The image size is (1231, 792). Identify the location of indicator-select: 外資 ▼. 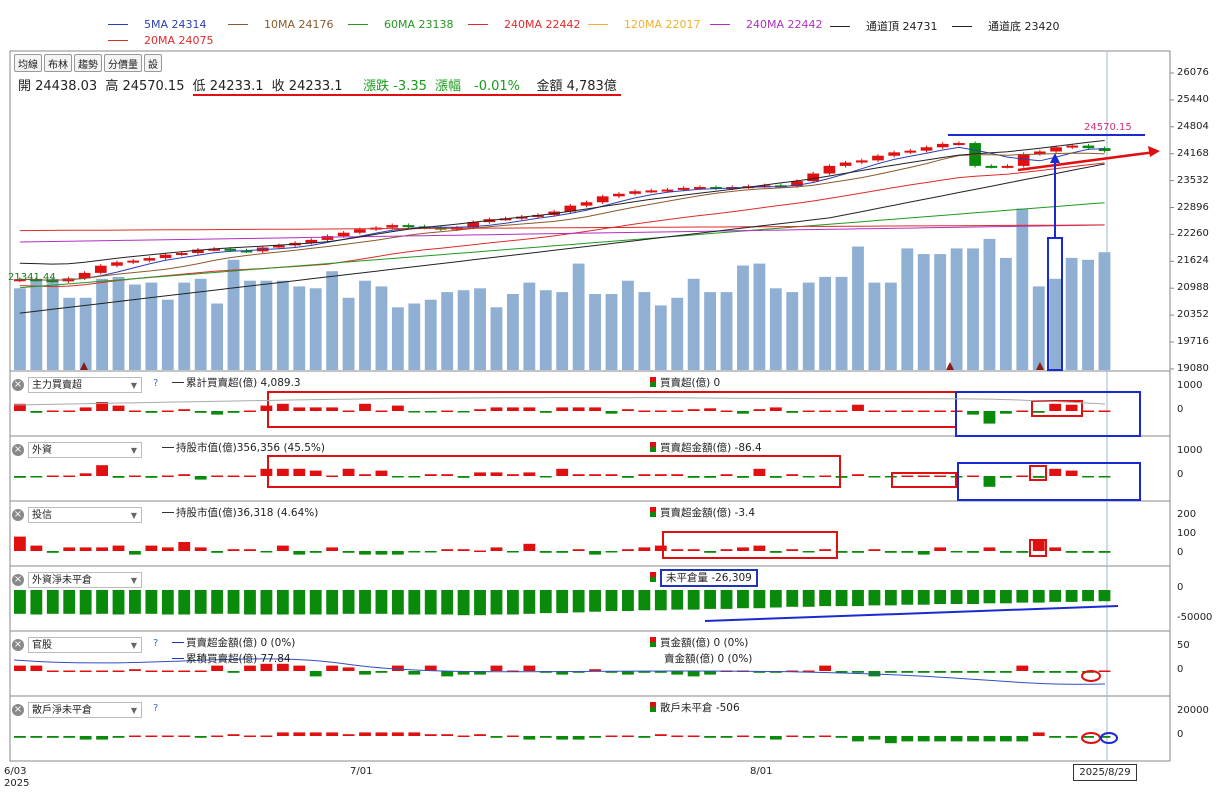
(85, 450).